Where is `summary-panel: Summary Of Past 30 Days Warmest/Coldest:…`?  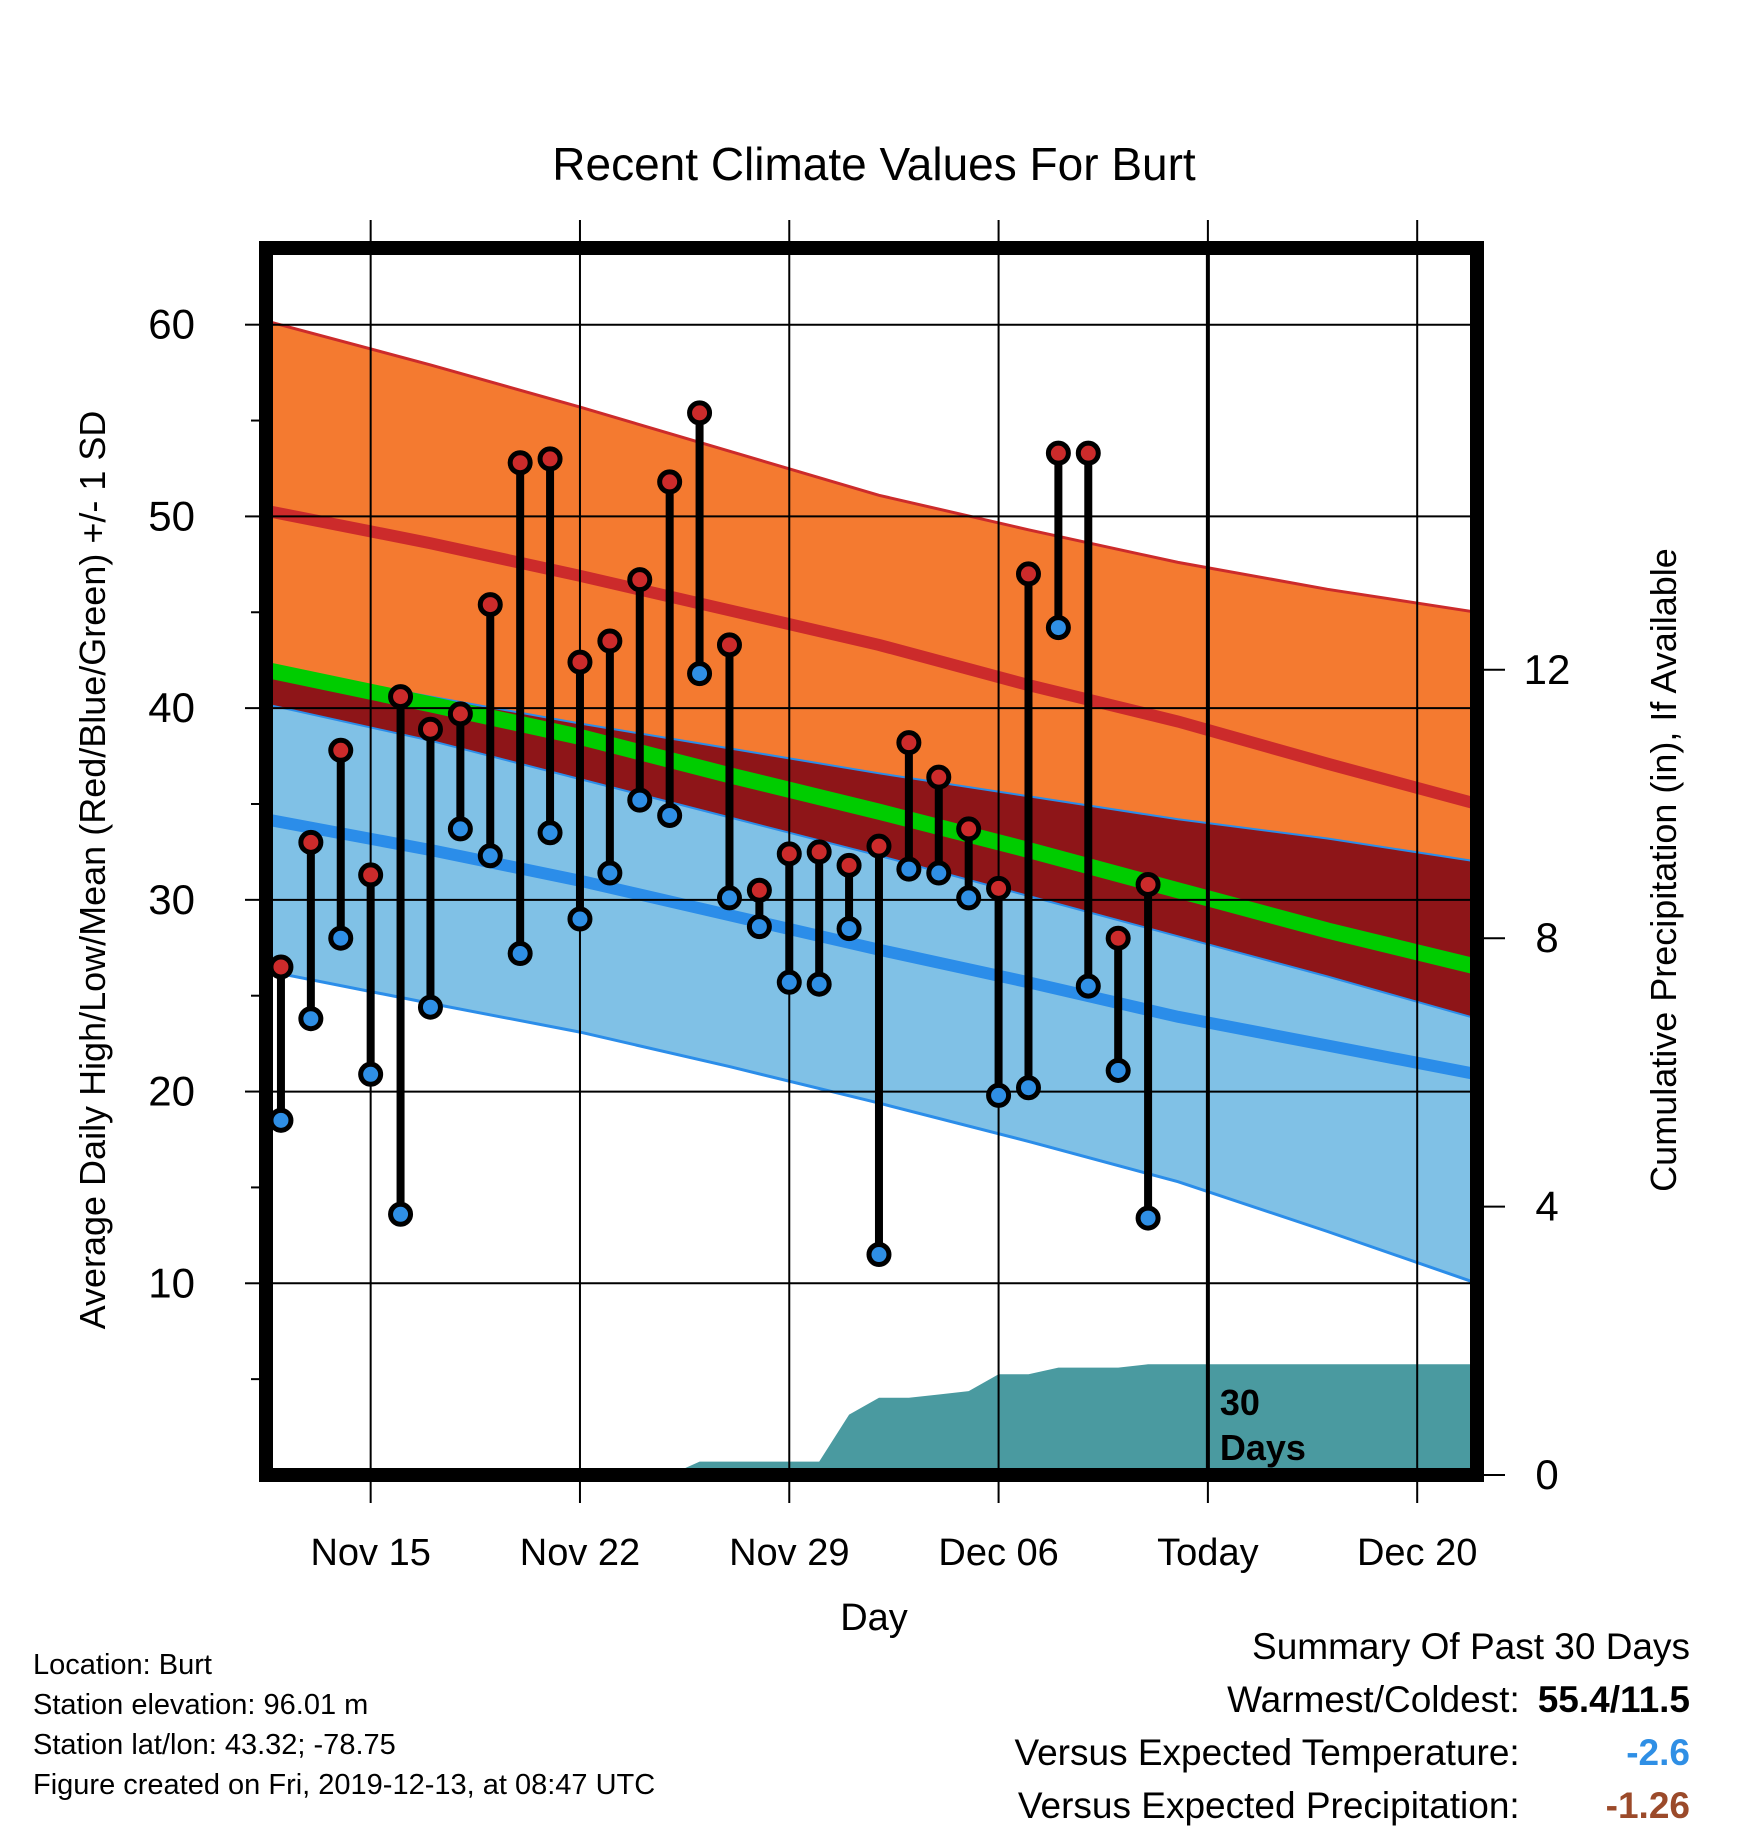
summary-panel: Summary Of Past 30 Days Warmest/Coldest:… is located at coordinates (1352, 1726).